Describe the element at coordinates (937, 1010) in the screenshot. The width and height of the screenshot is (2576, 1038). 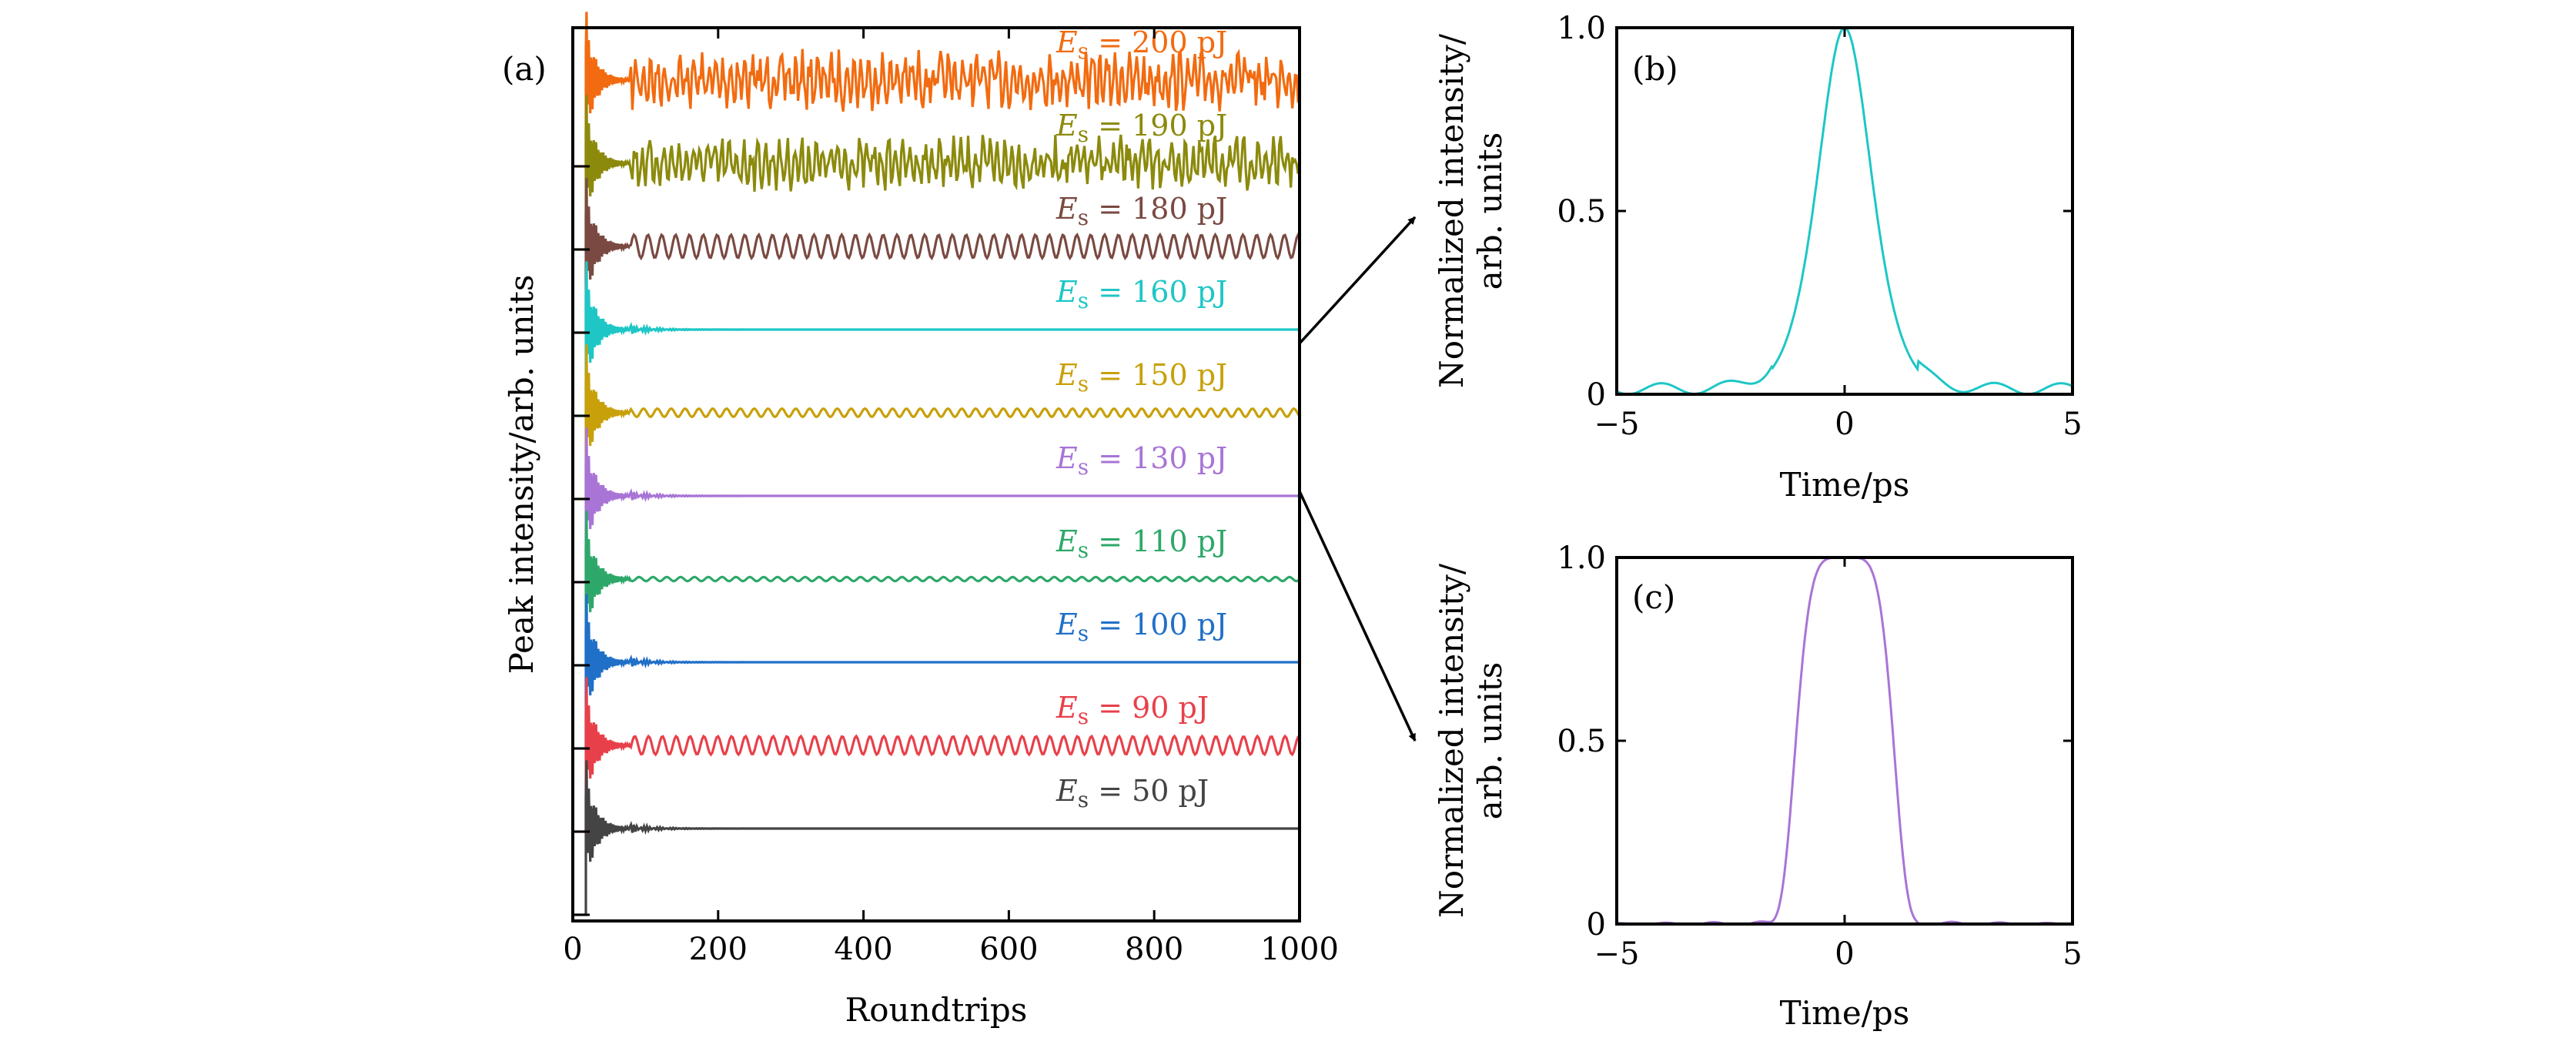
I see `panel-a-xlabel: Roundtrips` at that location.